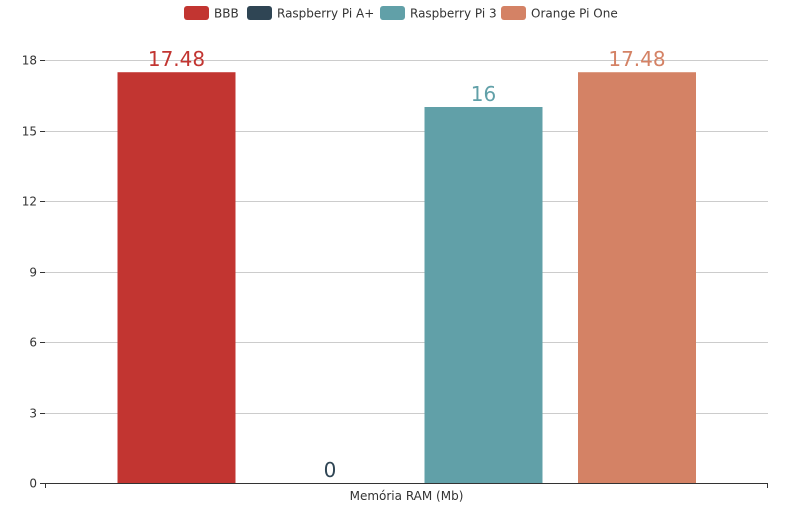 The width and height of the screenshot is (800, 522). What do you see at coordinates (453, 14) in the screenshot?
I see `legend-label: Raspberry Pi 3` at bounding box center [453, 14].